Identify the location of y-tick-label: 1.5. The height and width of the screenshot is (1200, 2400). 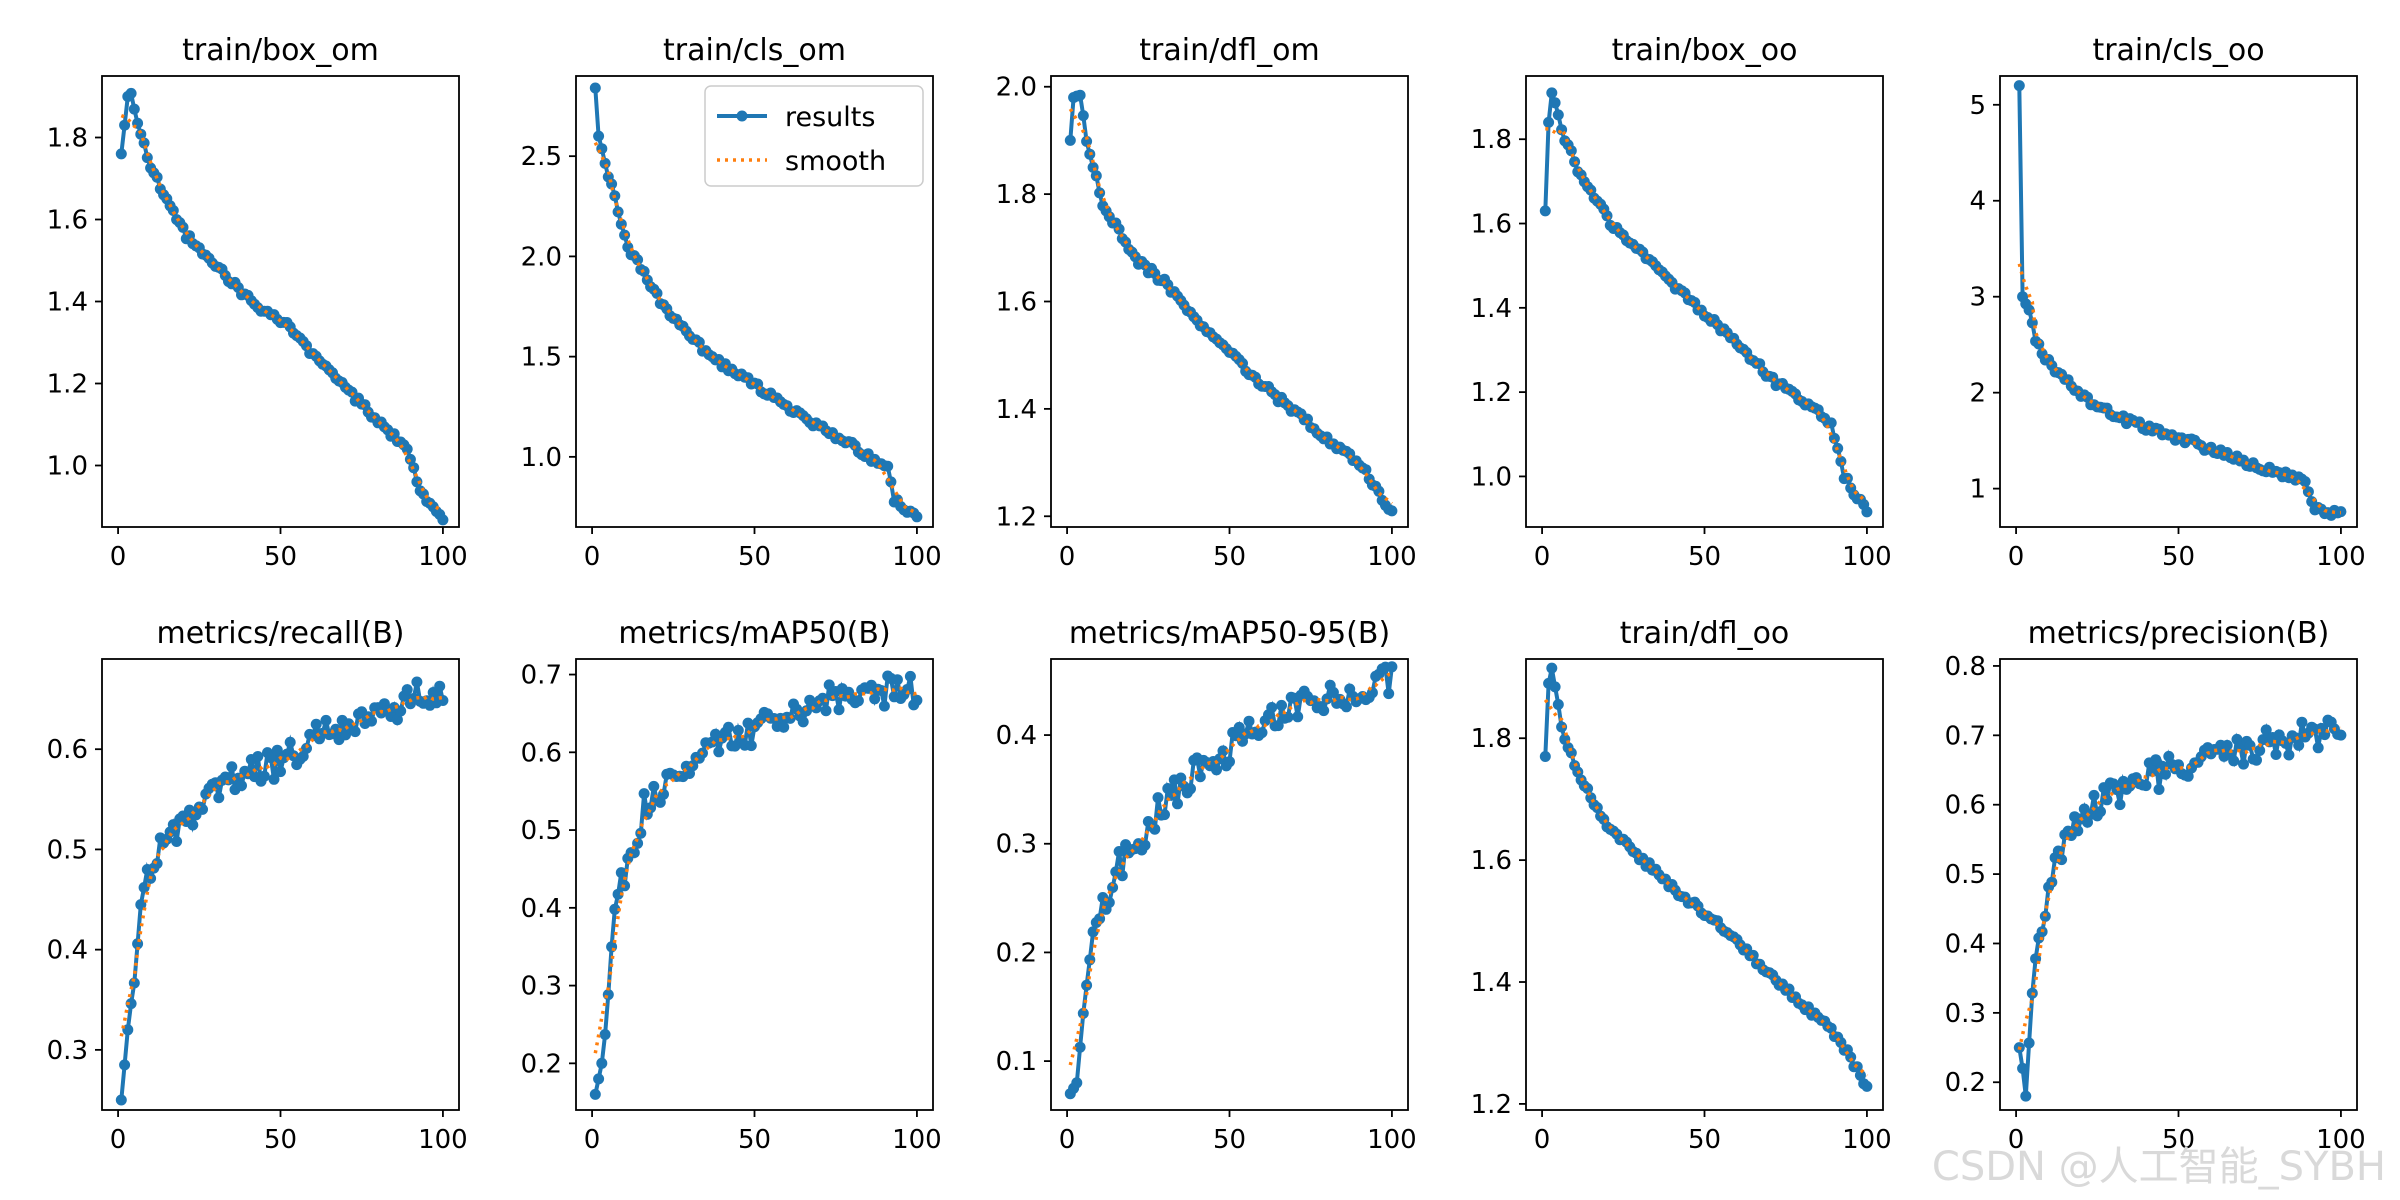
(541, 358).